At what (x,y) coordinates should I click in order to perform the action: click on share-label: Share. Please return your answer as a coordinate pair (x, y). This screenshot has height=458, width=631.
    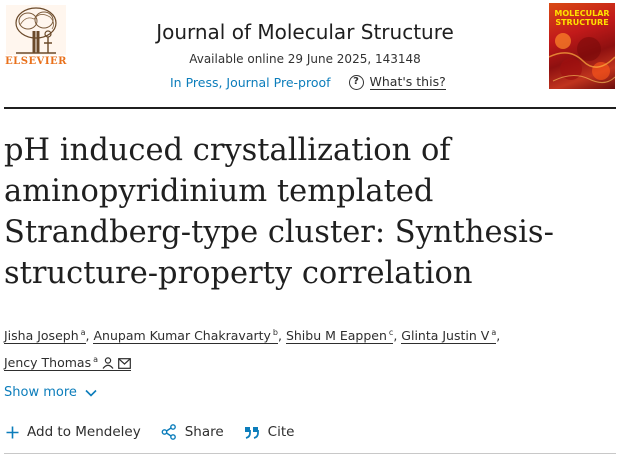
    Looking at the image, I should click on (204, 432).